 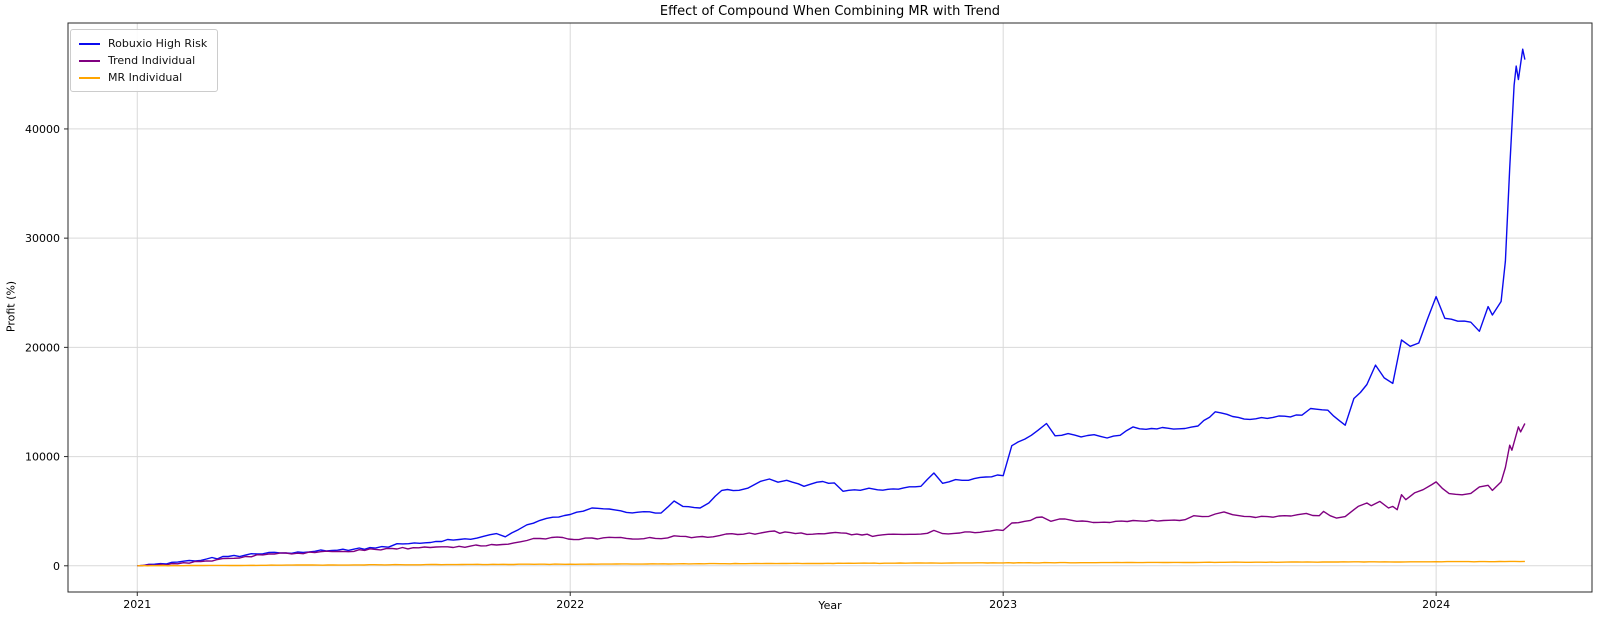 I want to click on series-line-mr-individual, so click(x=831, y=563).